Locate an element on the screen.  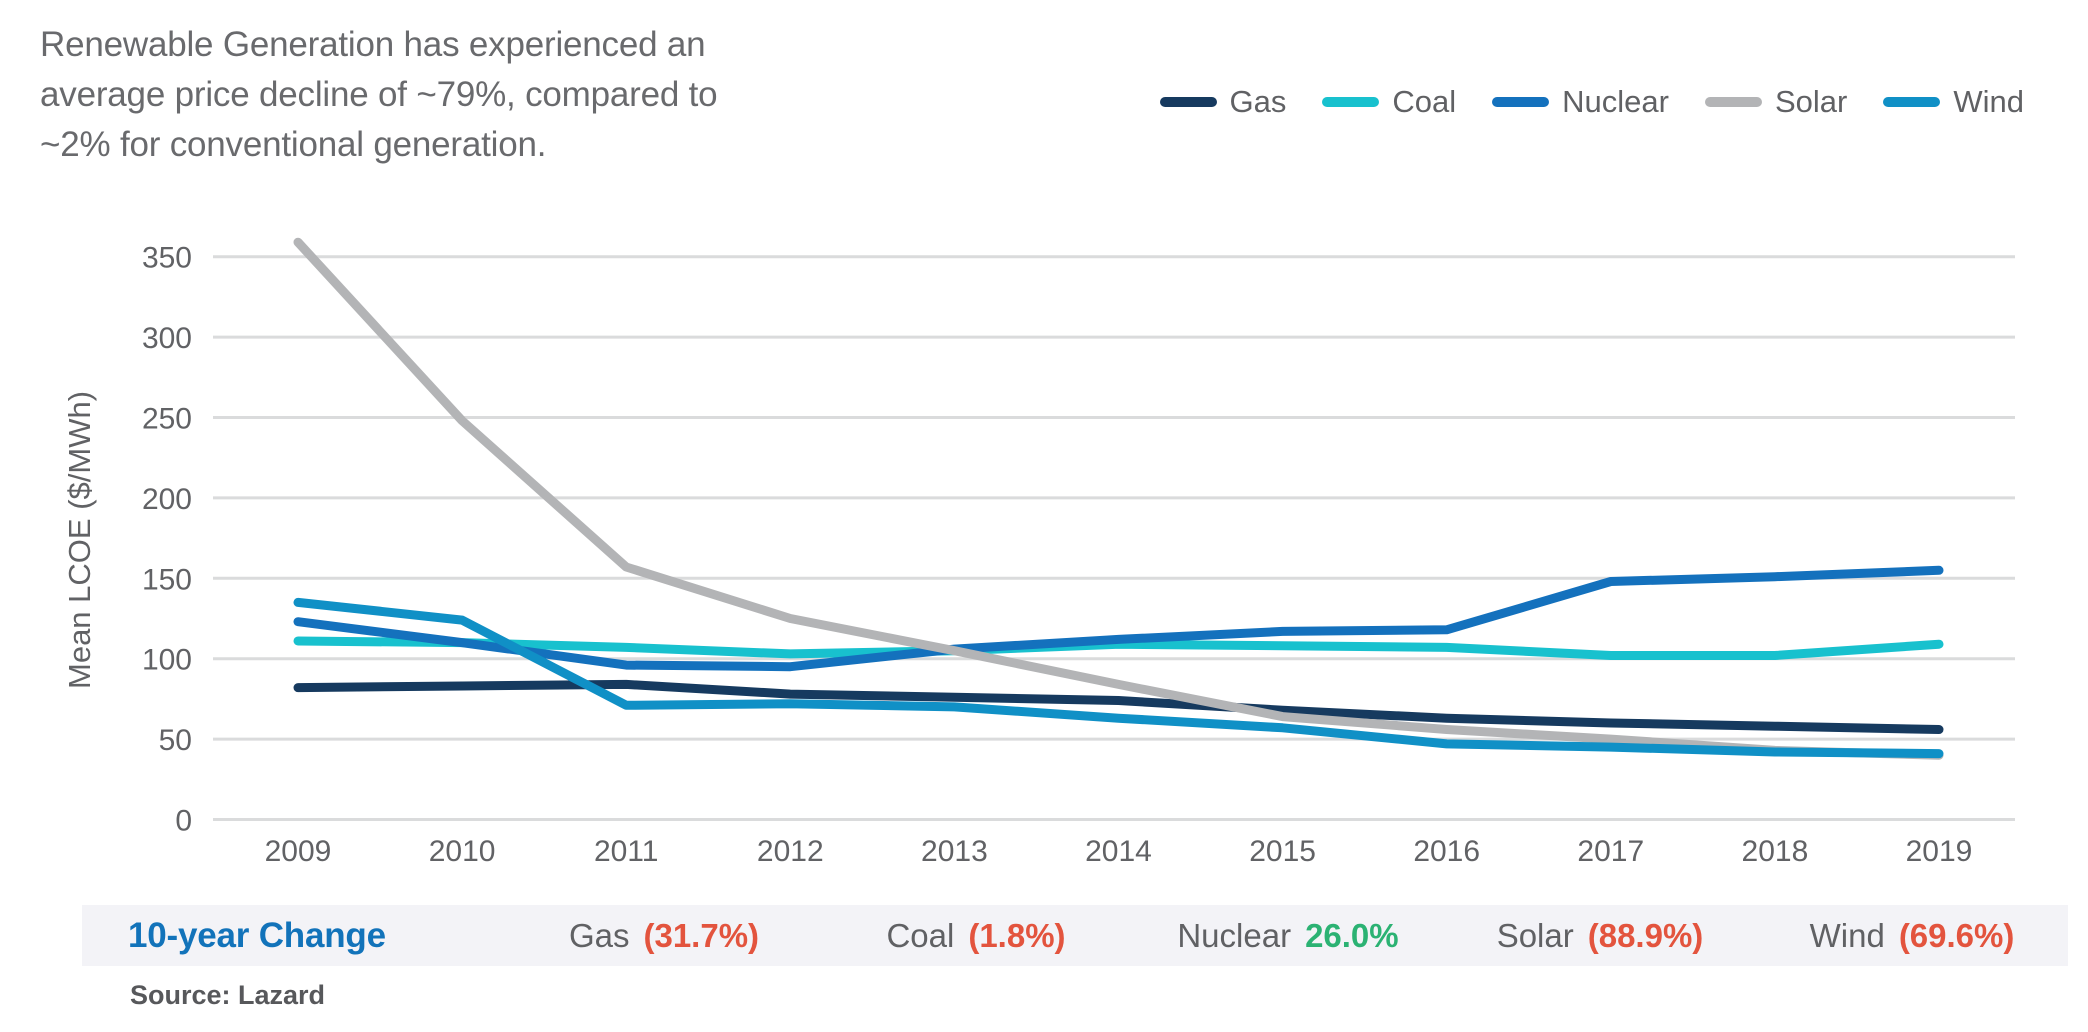
change-value-coal: (1.8%) is located at coordinates (1017, 935).